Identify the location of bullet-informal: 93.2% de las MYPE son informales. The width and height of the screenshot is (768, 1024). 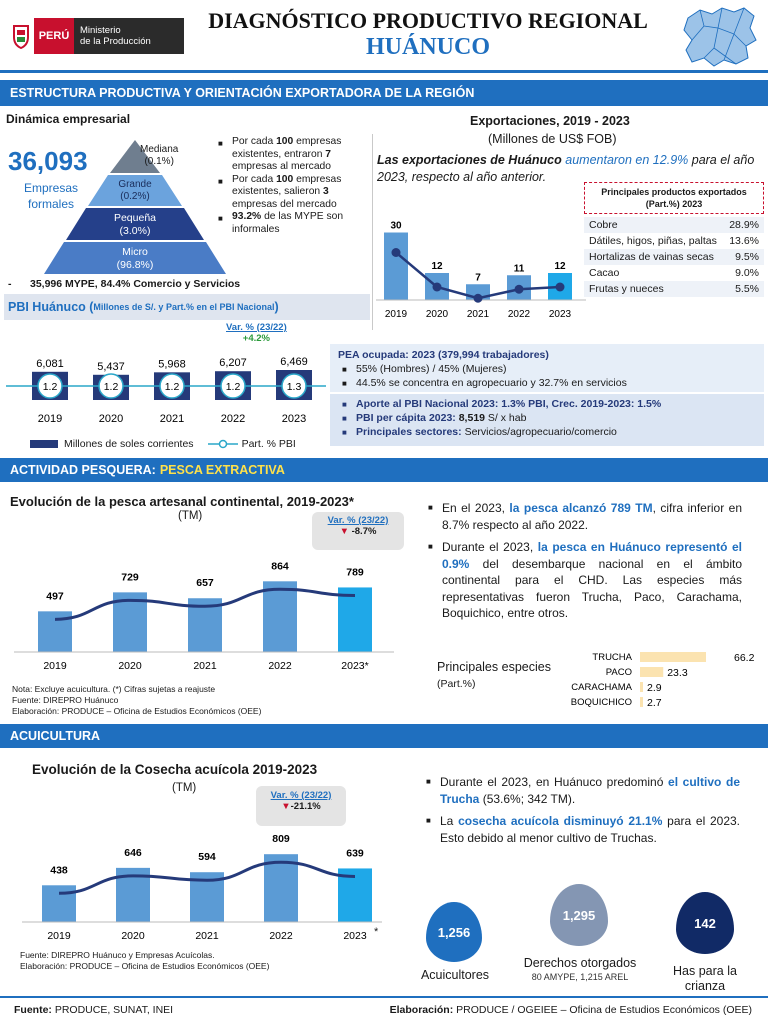
(292, 223).